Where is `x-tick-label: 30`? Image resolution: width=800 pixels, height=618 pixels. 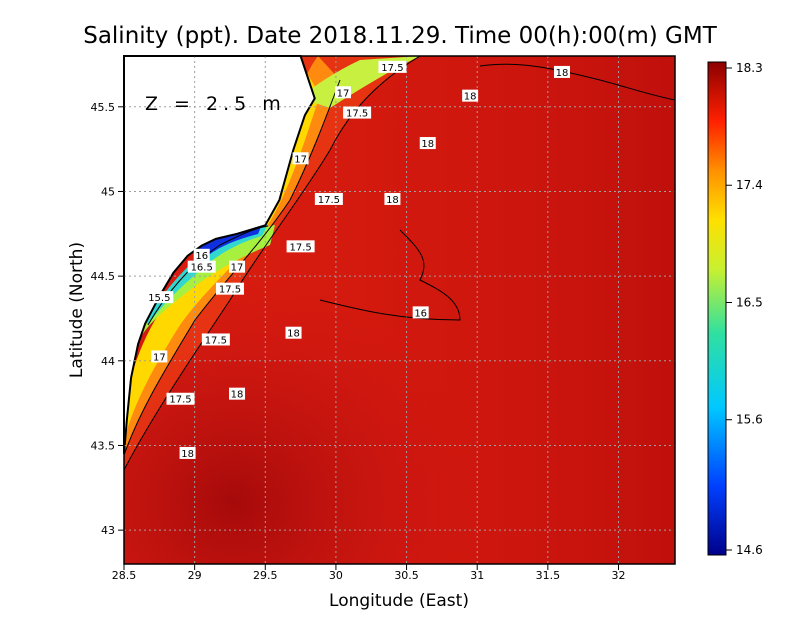 x-tick-label: 30 is located at coordinates (336, 575).